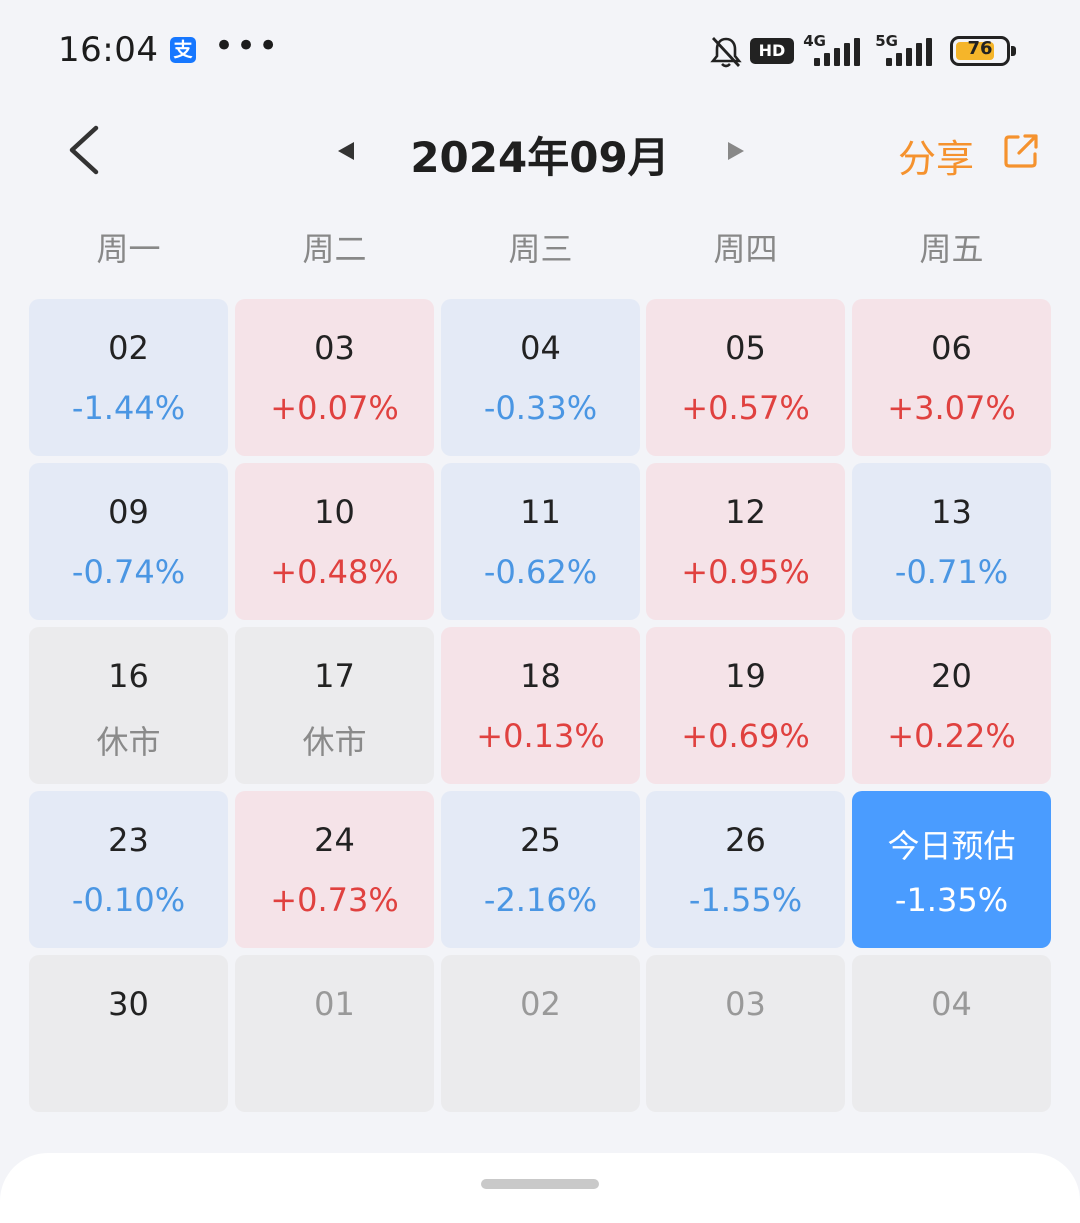  What do you see at coordinates (540, 512) in the screenshot?
I see `cell-day: 11` at bounding box center [540, 512].